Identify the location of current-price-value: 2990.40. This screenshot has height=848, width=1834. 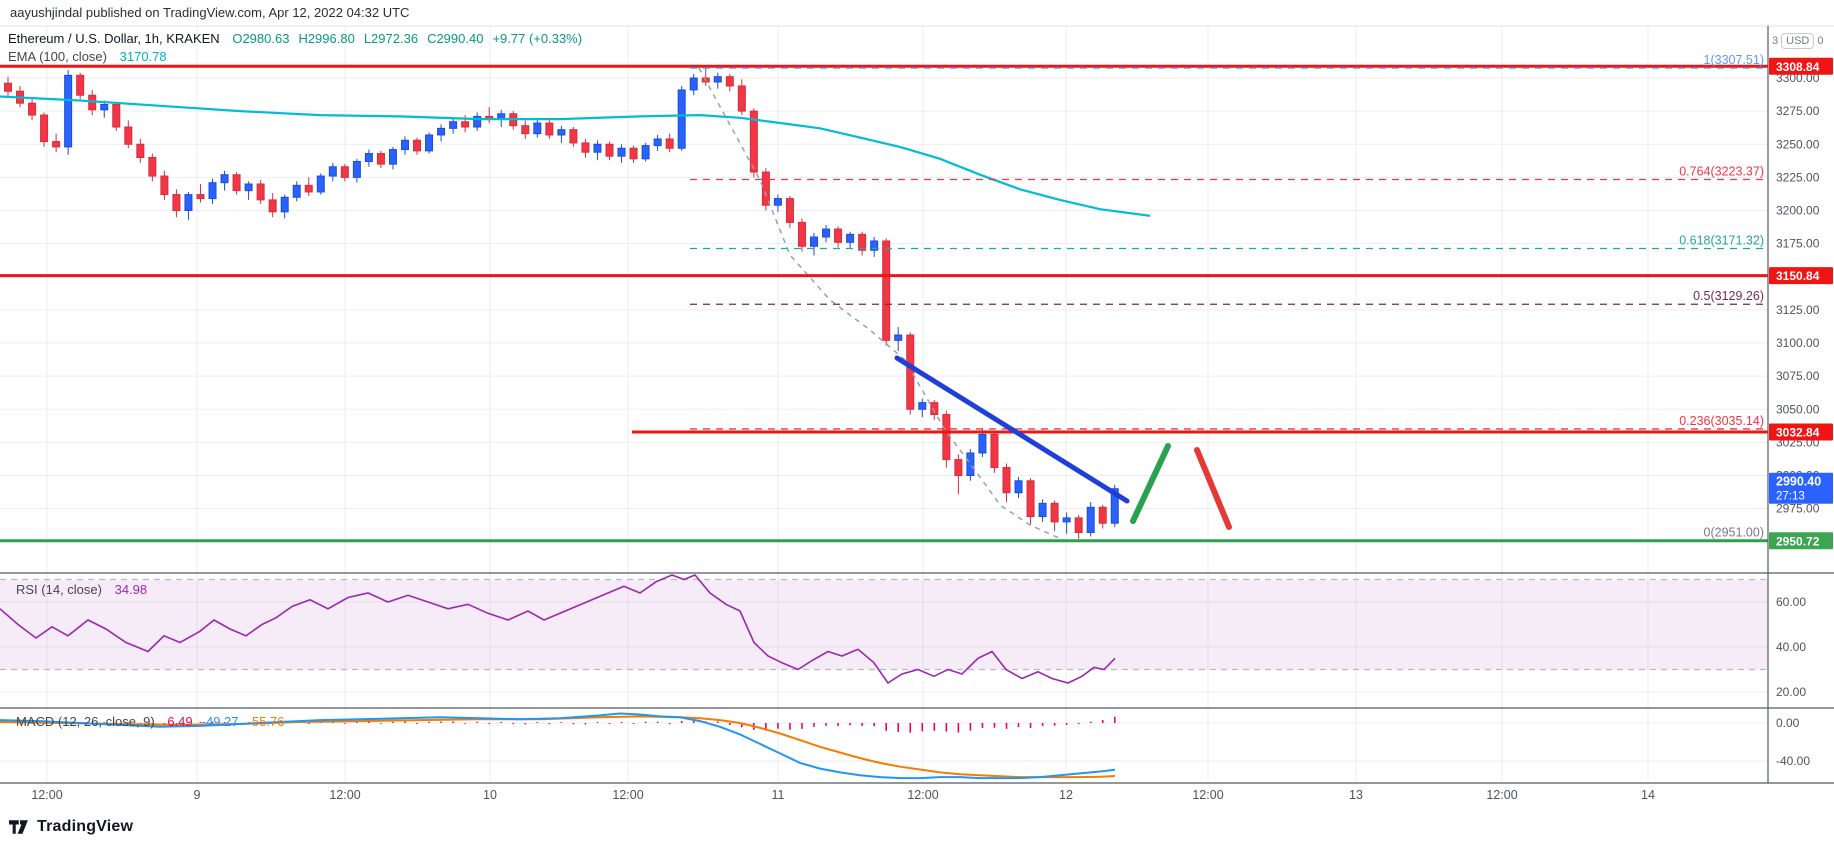
(1798, 482).